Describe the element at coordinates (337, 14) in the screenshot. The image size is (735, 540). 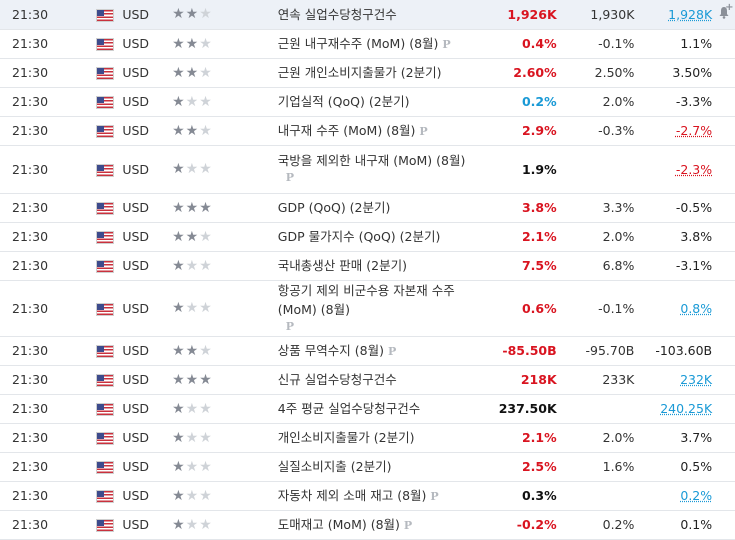
I see `event-name-link: 연속 실업수당청구건수` at that location.